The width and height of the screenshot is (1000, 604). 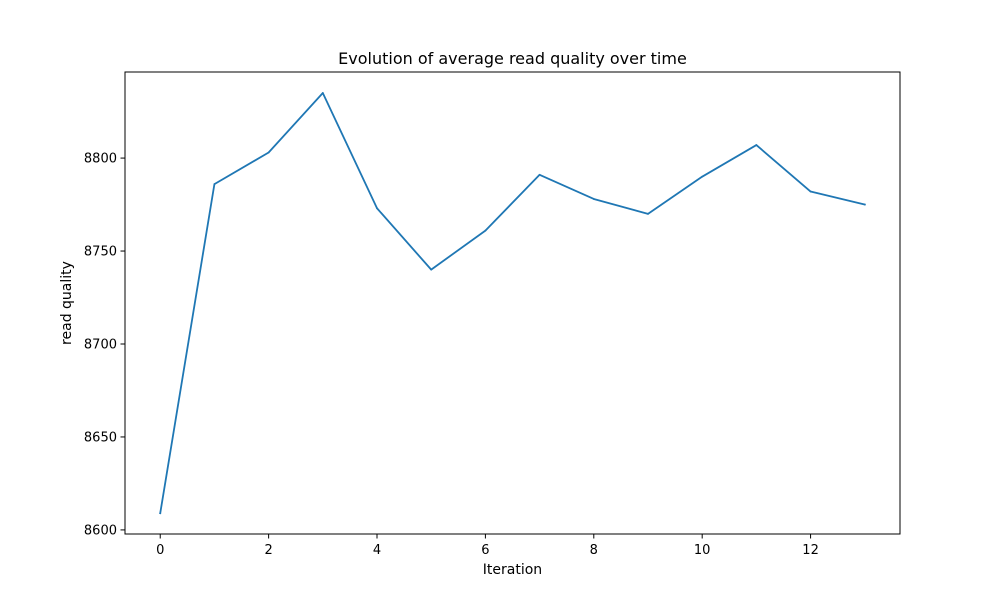 I want to click on x-tick-label: 0, so click(x=160, y=550).